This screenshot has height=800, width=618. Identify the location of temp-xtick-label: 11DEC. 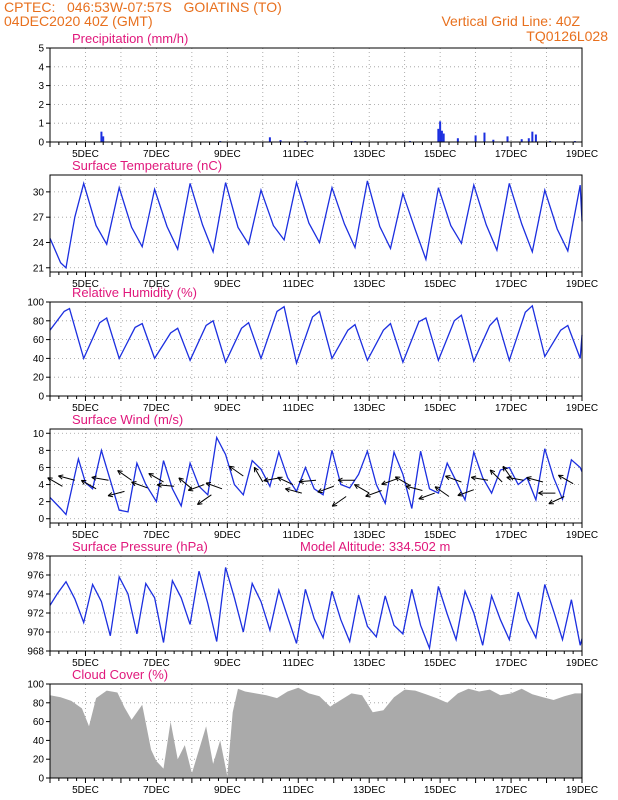
(299, 284).